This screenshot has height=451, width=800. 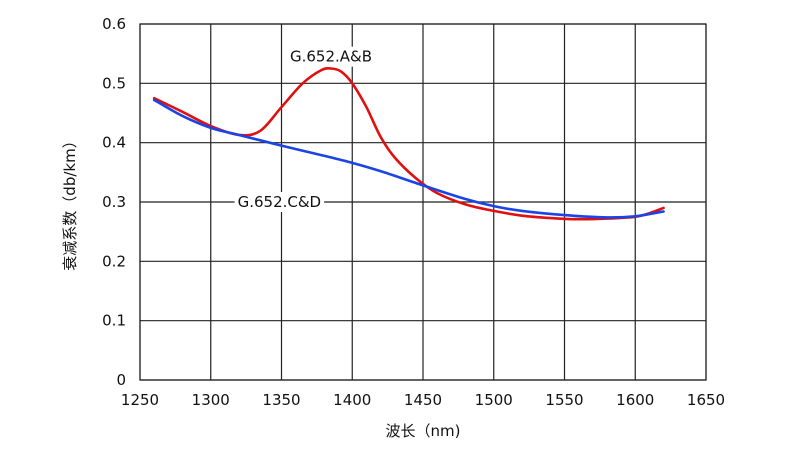 I want to click on x-tick-label: 1550, so click(x=564, y=400).